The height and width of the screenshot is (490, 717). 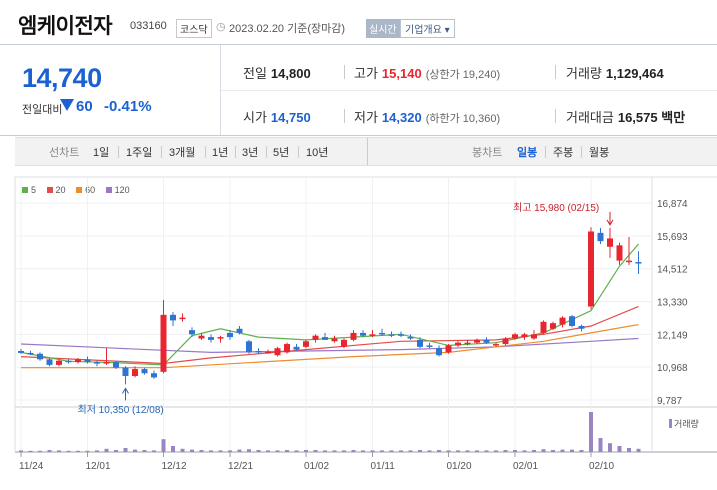 I want to click on period-1w: 1주일, so click(x=139, y=153).